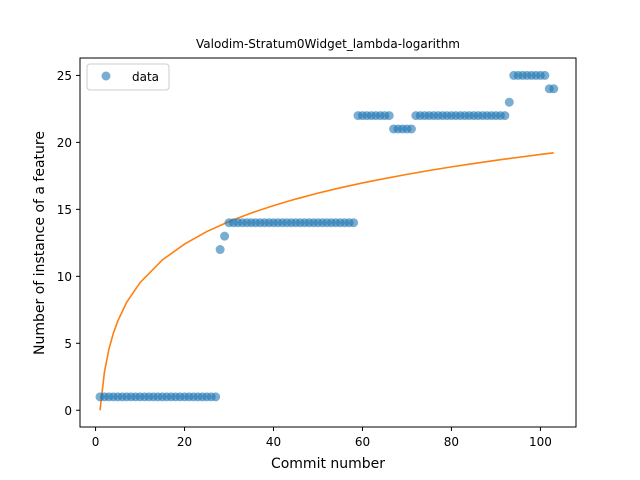 The width and height of the screenshot is (640, 480). Describe the element at coordinates (540, 442) in the screenshot. I see `x-tick-label: 100` at that location.